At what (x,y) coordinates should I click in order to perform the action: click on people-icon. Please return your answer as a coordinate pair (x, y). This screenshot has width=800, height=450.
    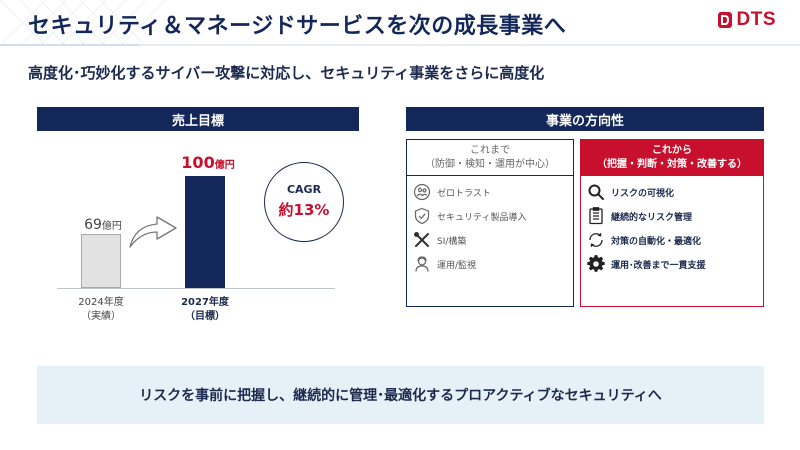
    Looking at the image, I should click on (422, 192).